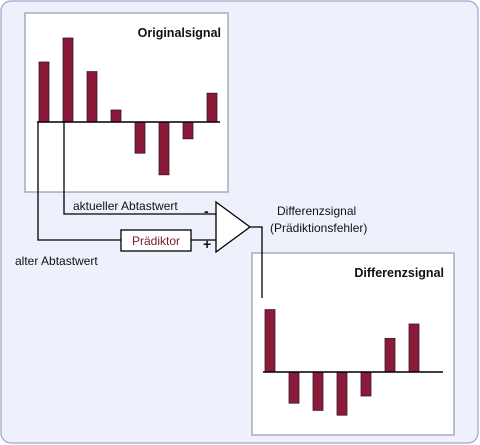 This screenshot has height=445, width=480. I want to click on minus-sign: -, so click(206, 211).